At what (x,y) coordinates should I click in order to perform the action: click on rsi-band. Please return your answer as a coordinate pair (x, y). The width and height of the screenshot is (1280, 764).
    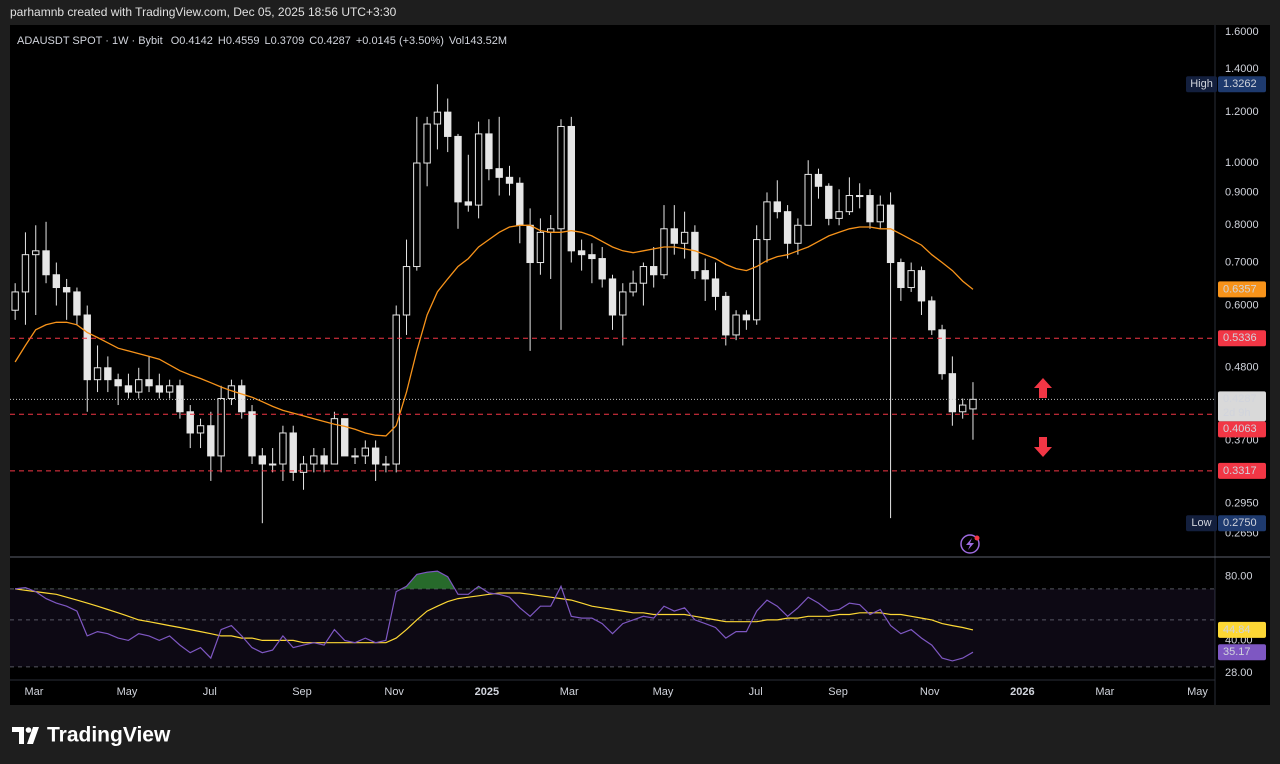
    Looking at the image, I should click on (612, 627).